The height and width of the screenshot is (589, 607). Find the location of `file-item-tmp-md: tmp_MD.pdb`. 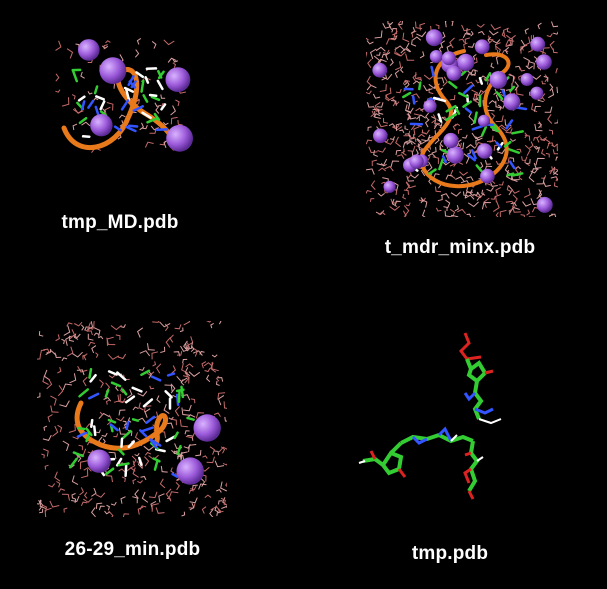

file-item-tmp-md: tmp_MD.pdb is located at coordinates (120, 135).